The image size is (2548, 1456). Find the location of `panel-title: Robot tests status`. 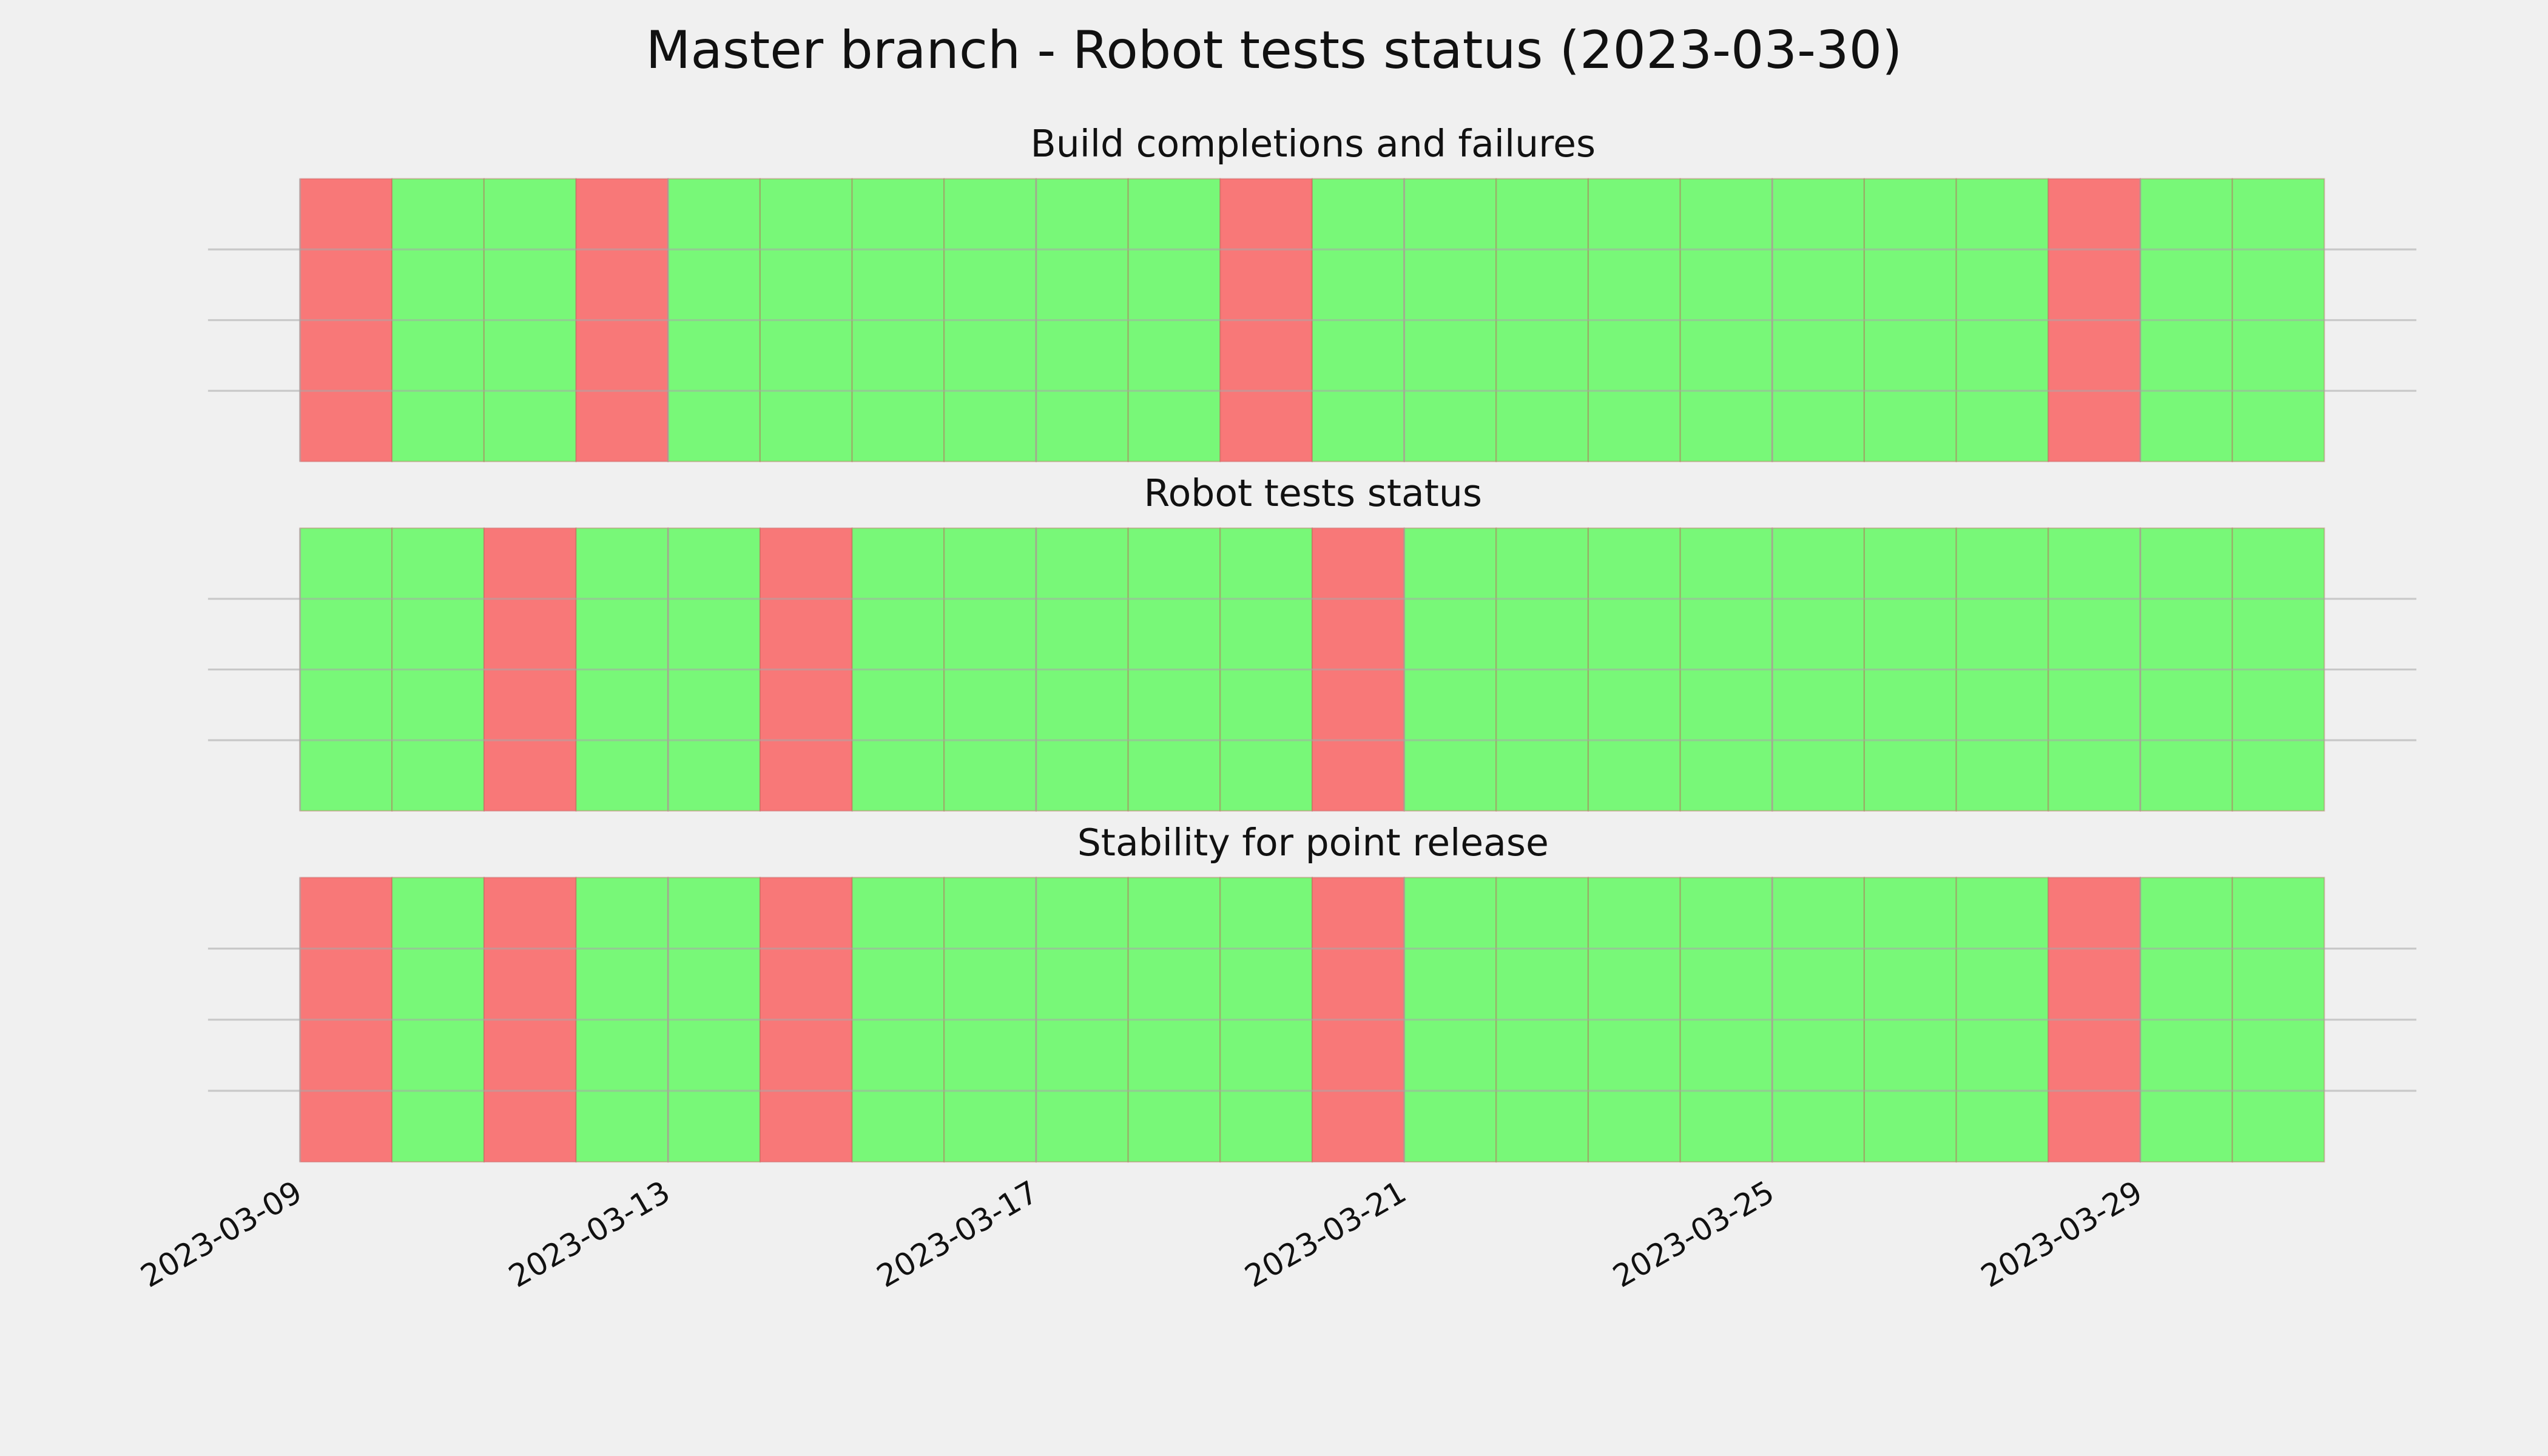

panel-title: Robot tests status is located at coordinates (1313, 493).